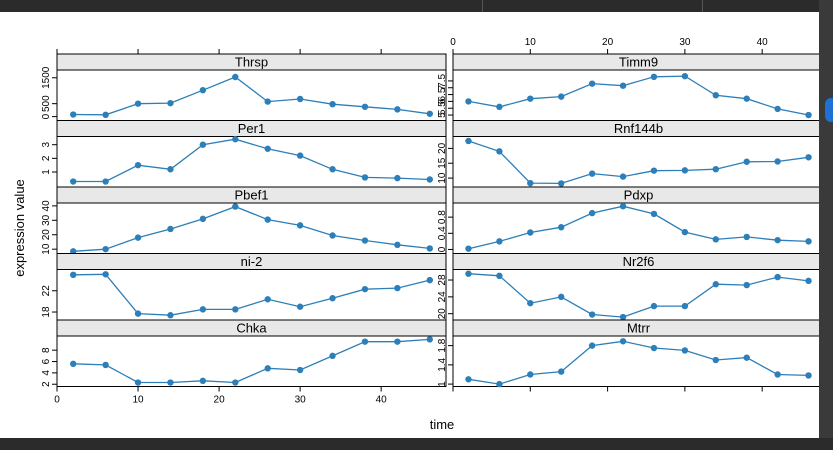 The width and height of the screenshot is (833, 450). Describe the element at coordinates (442, 249) in the screenshot. I see `y-tick-label: 0` at that location.